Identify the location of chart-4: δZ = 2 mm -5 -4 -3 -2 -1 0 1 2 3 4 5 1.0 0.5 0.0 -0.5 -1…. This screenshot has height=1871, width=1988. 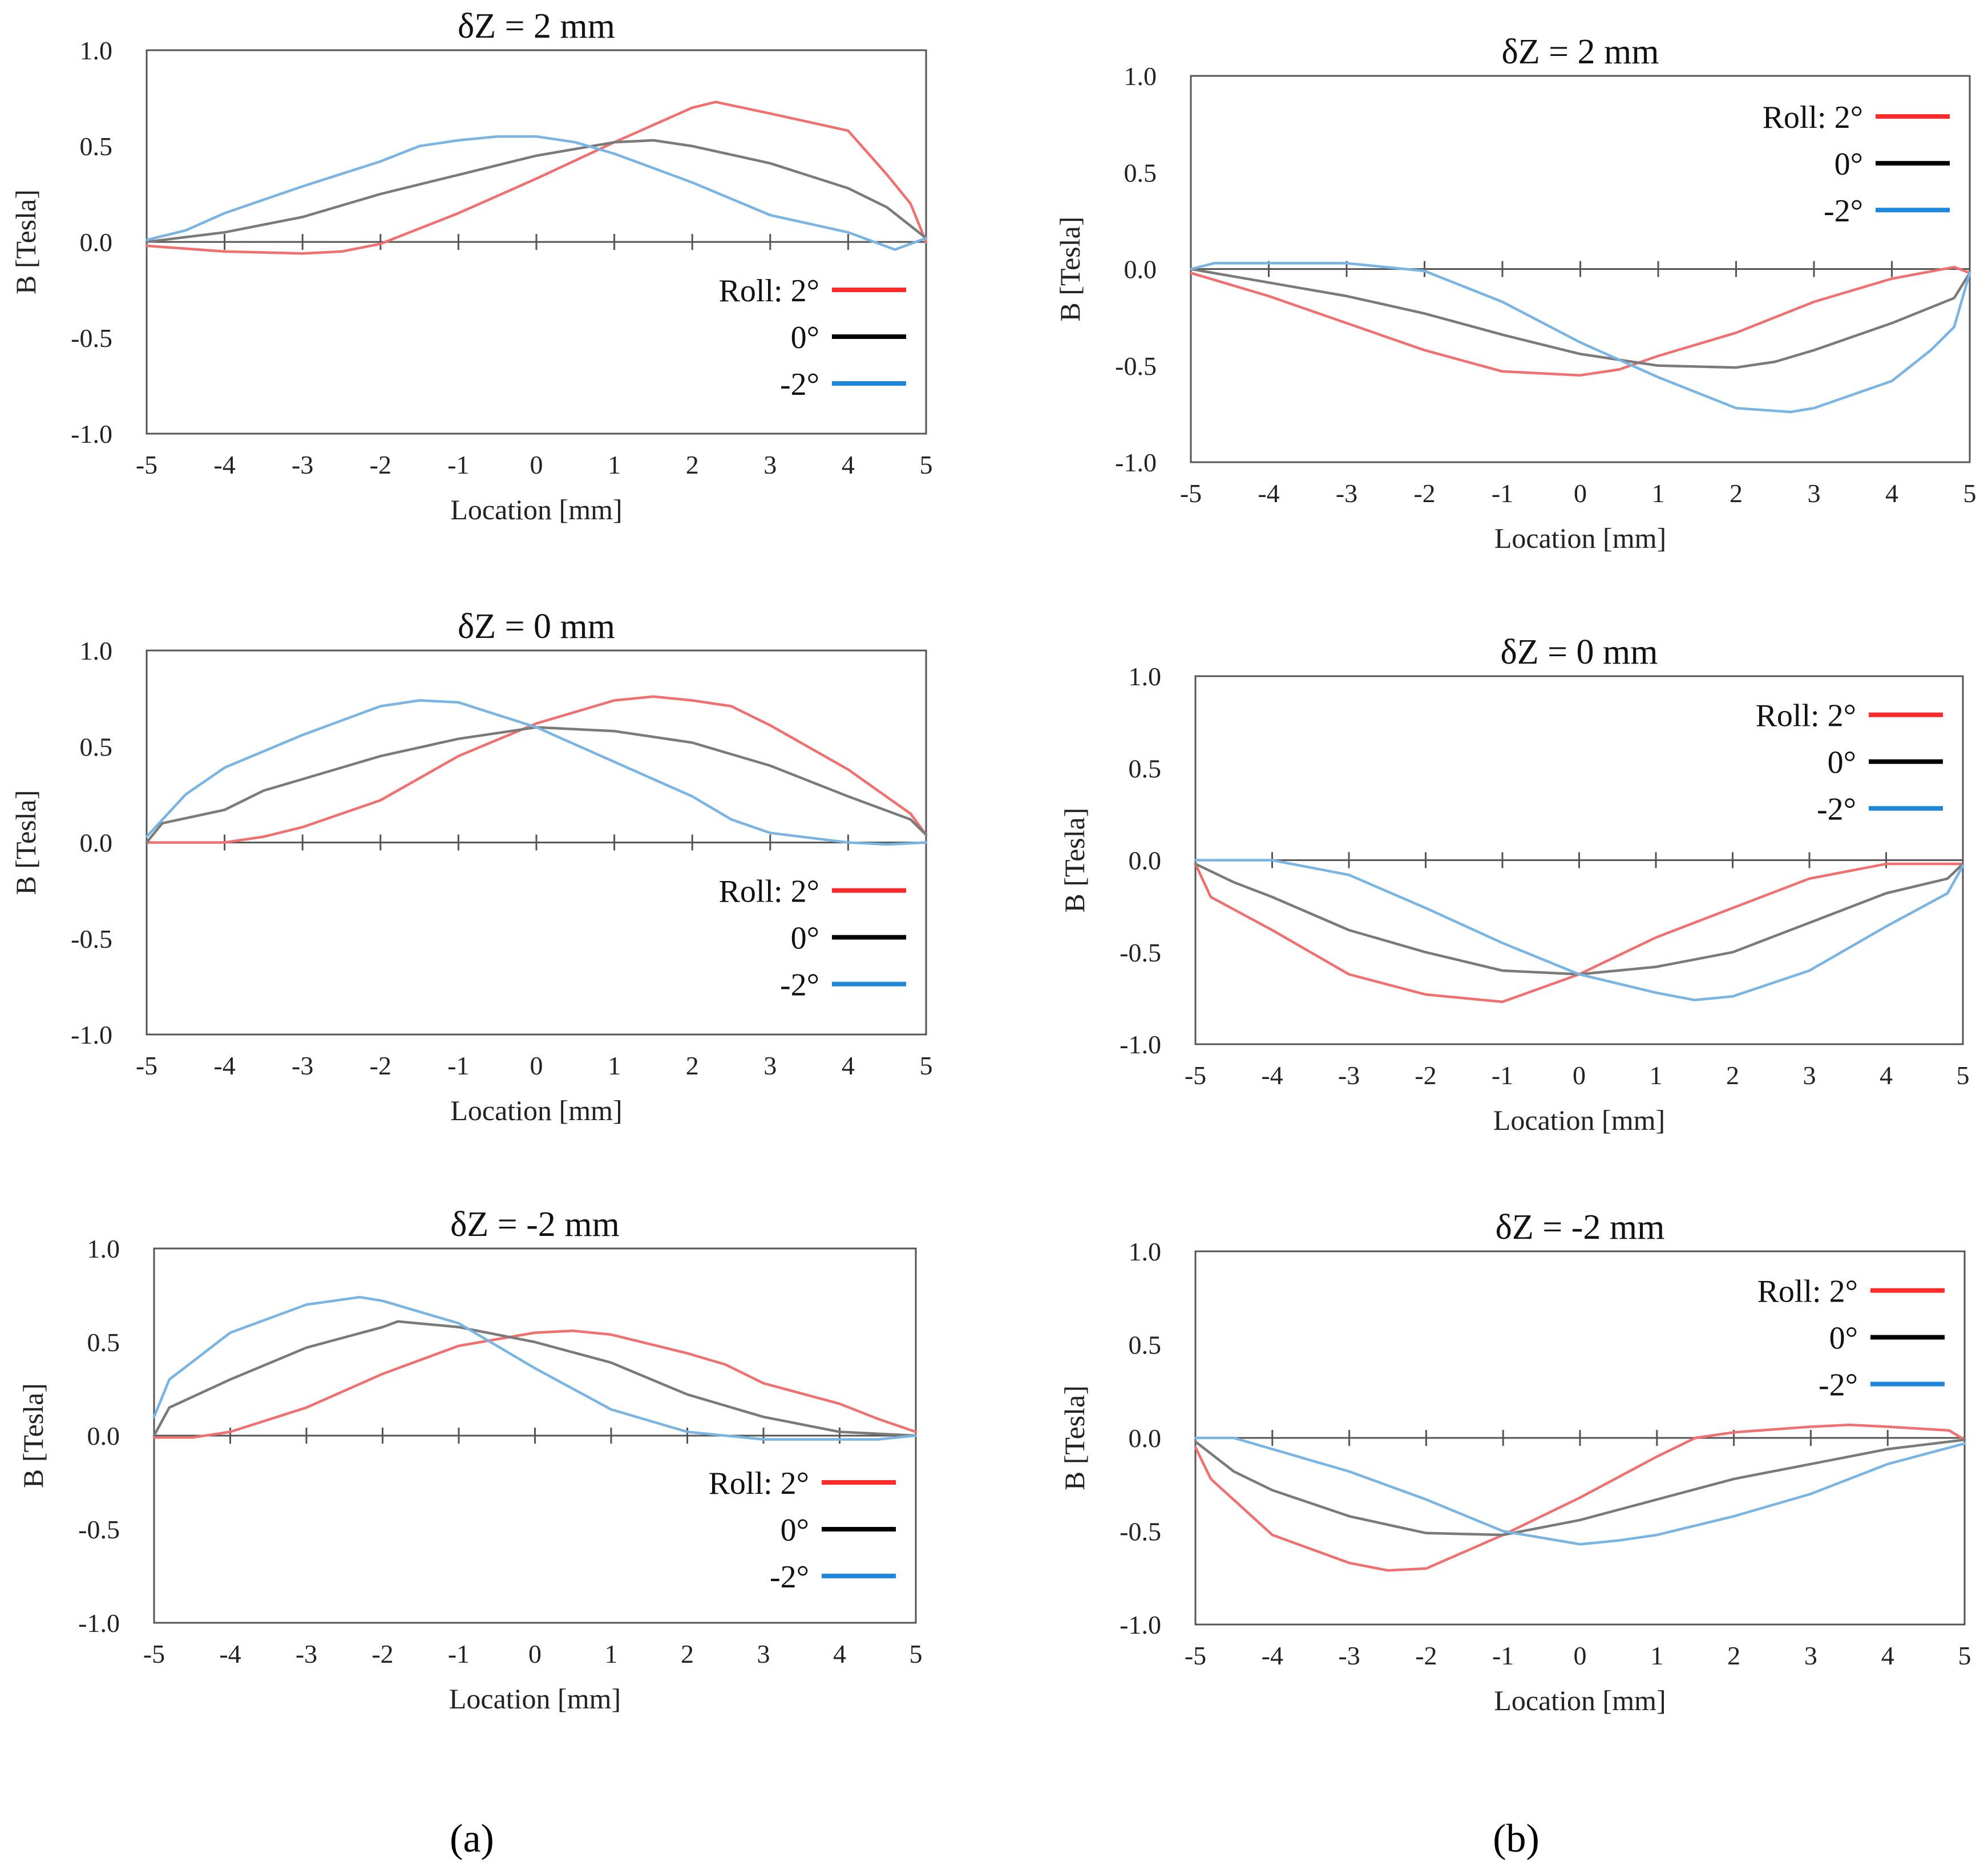
(1515, 293).